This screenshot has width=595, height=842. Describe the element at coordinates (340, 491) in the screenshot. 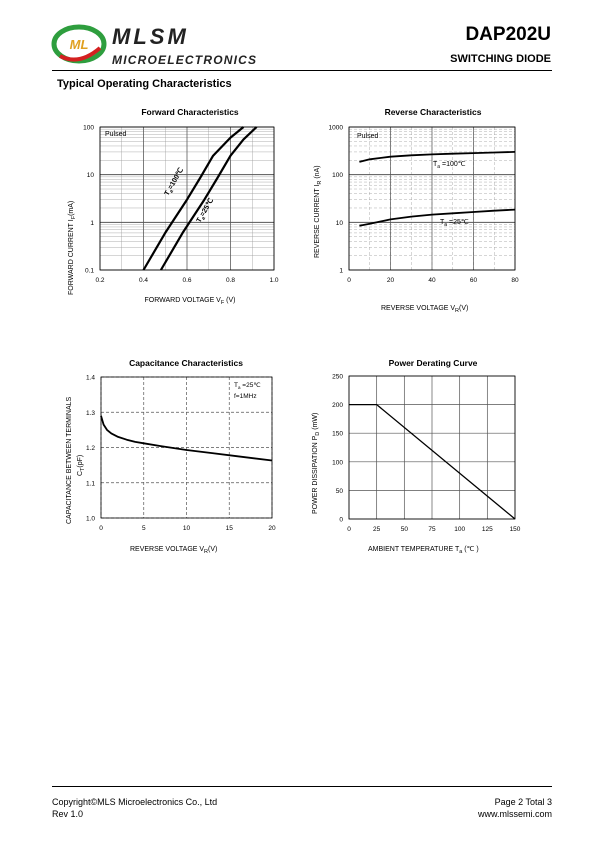

I see `y-tick-label: 50` at that location.